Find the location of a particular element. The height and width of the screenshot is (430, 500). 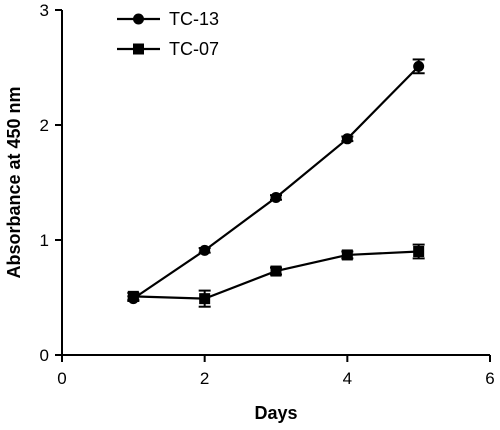

y-tick-label: 3 is located at coordinates (44, 10).